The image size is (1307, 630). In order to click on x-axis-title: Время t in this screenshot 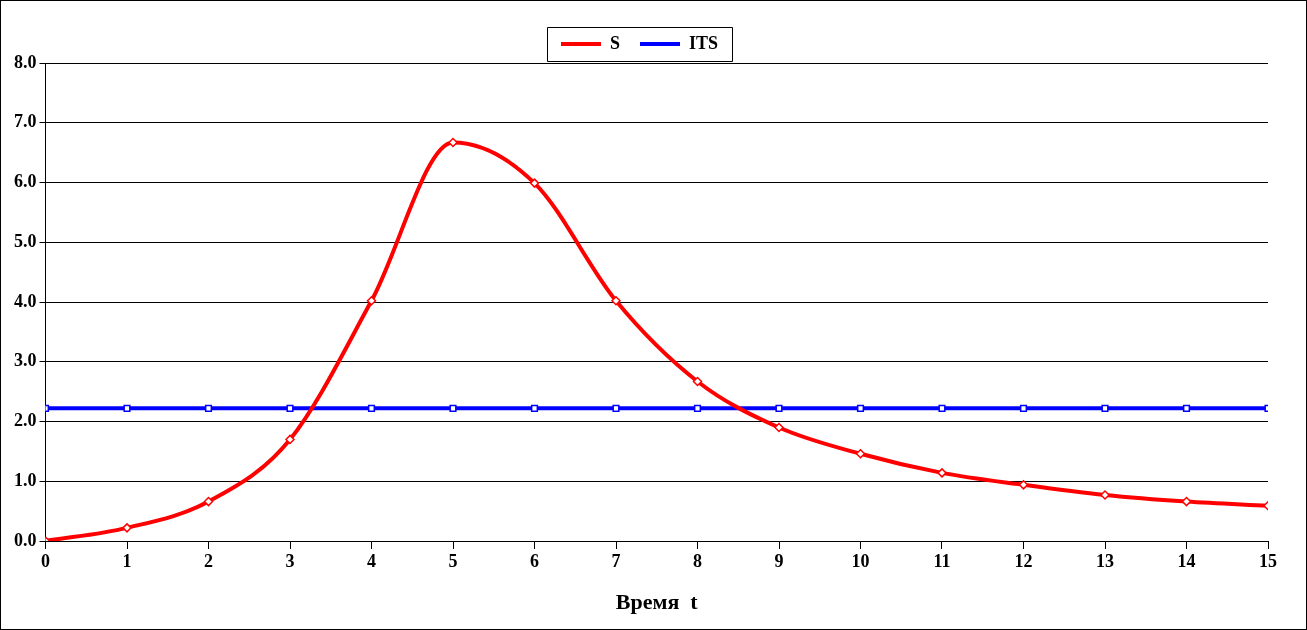, I will do `click(657, 602)`.